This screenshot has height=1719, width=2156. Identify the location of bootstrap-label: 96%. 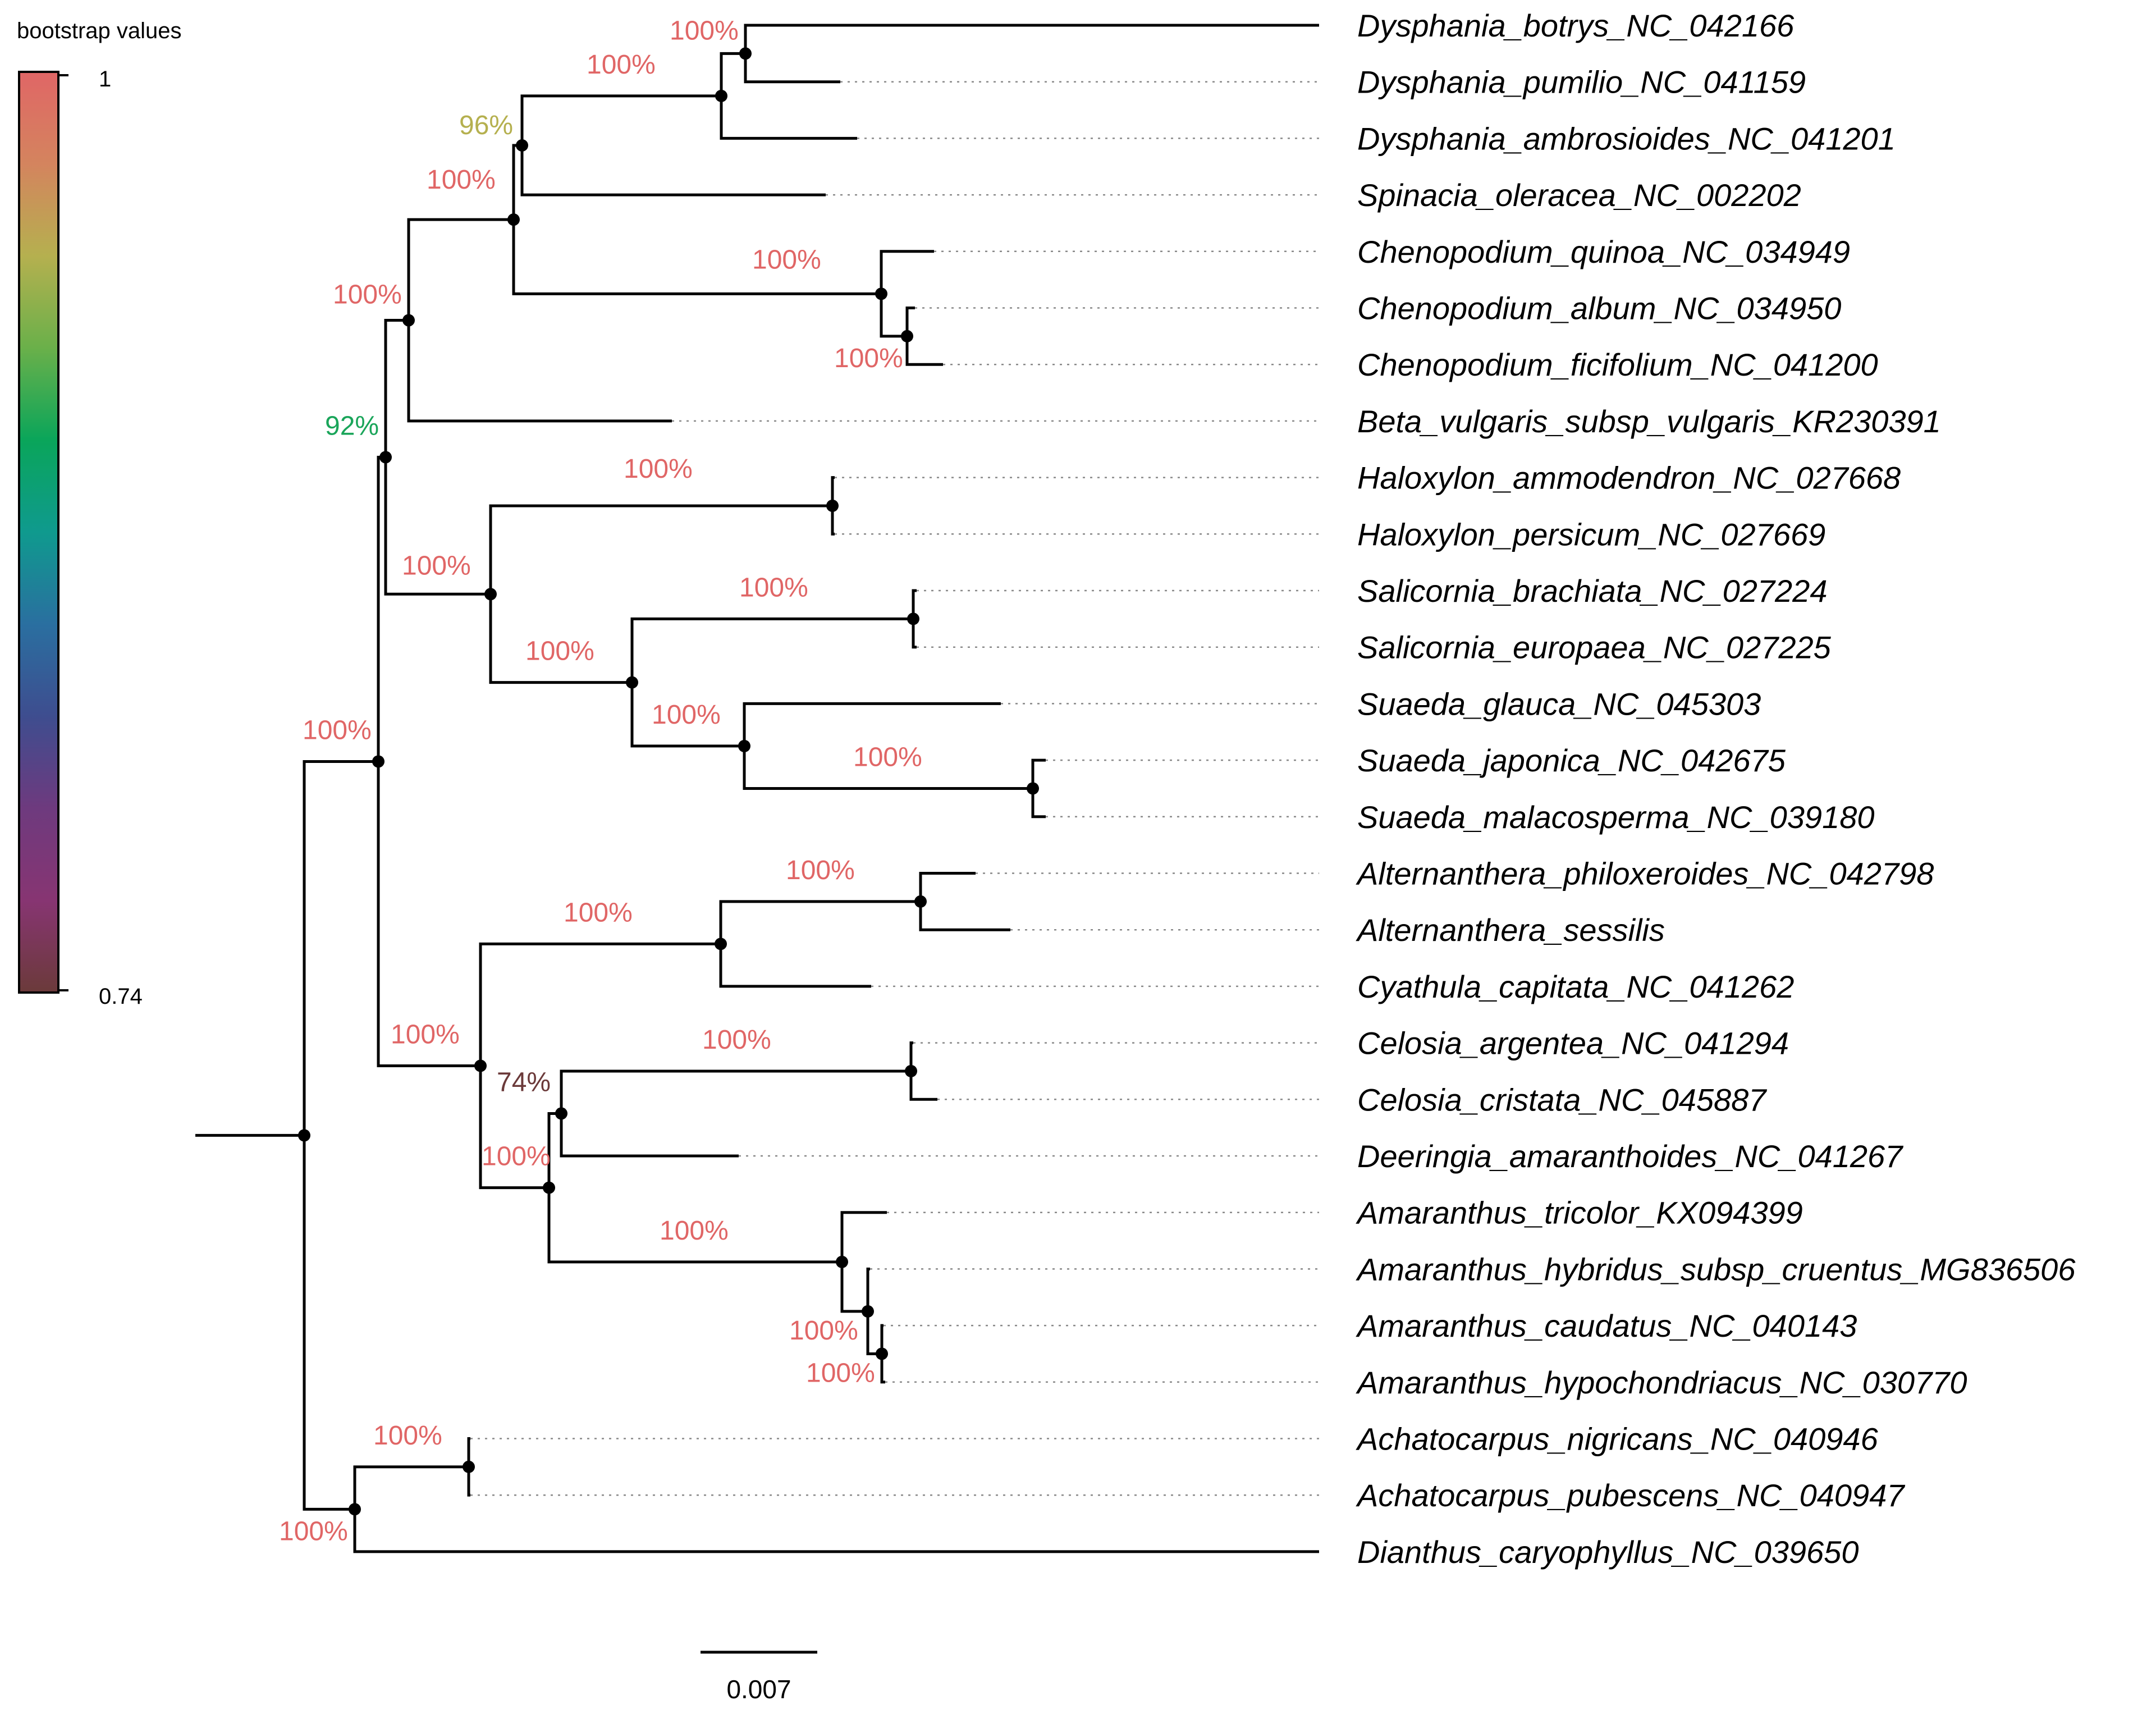
(486, 126).